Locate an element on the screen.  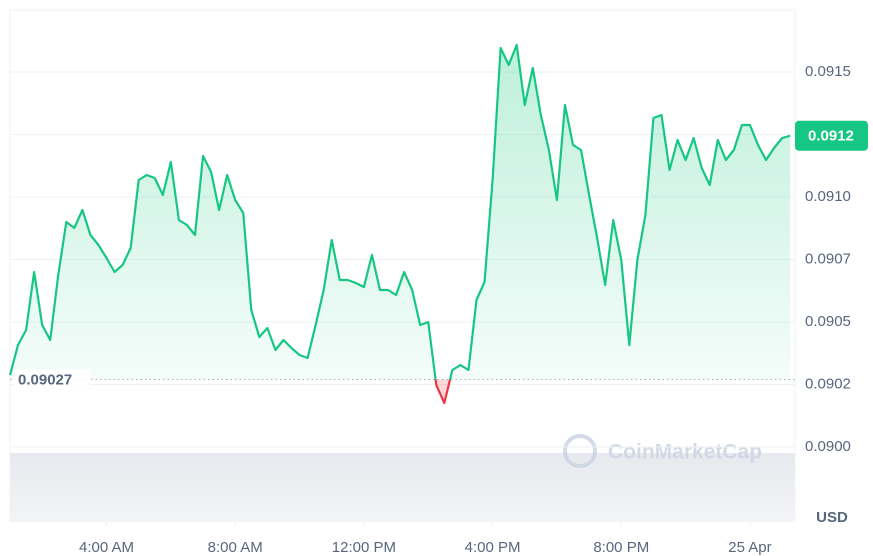
x-tick-label: 8:00 PM is located at coordinates (621, 547).